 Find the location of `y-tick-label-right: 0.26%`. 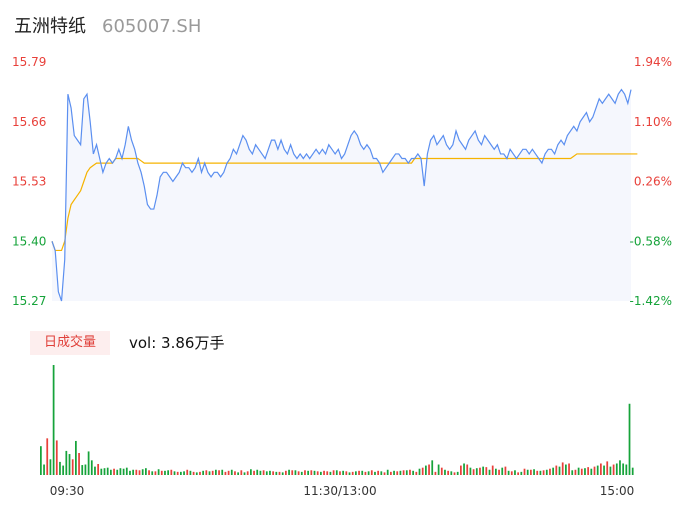

y-tick-label-right: 0.26% is located at coordinates (653, 182).